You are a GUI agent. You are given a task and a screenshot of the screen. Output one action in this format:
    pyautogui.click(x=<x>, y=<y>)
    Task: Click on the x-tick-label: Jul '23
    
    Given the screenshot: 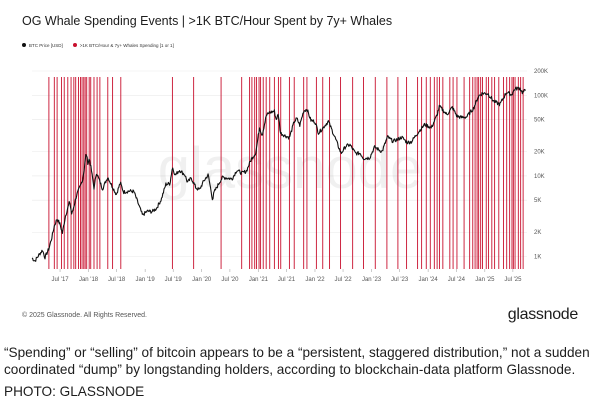 What is the action you would take?
    pyautogui.click(x=400, y=280)
    